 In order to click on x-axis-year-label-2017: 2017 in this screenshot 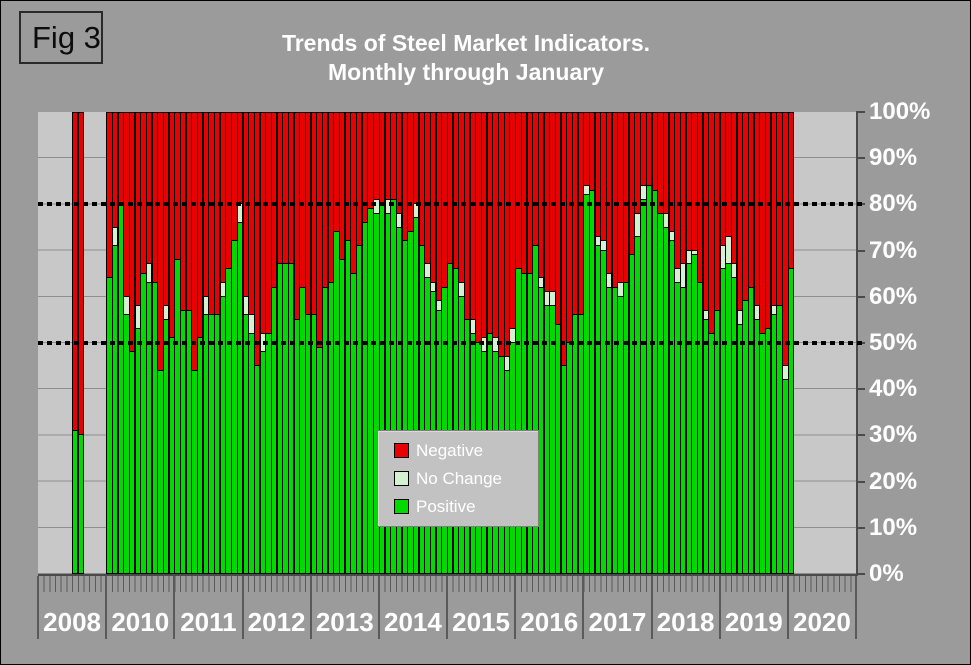, I will do `click(617, 622)`.